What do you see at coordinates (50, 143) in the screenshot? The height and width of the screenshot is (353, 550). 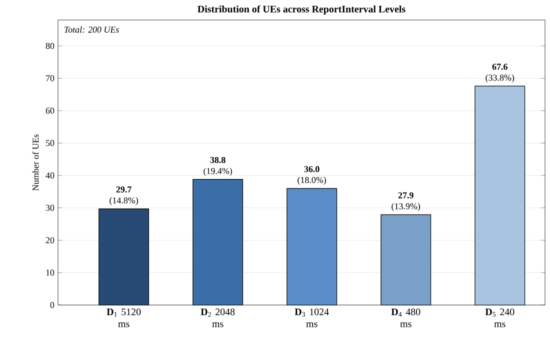 I see `y-tick-label: 50` at bounding box center [50, 143].